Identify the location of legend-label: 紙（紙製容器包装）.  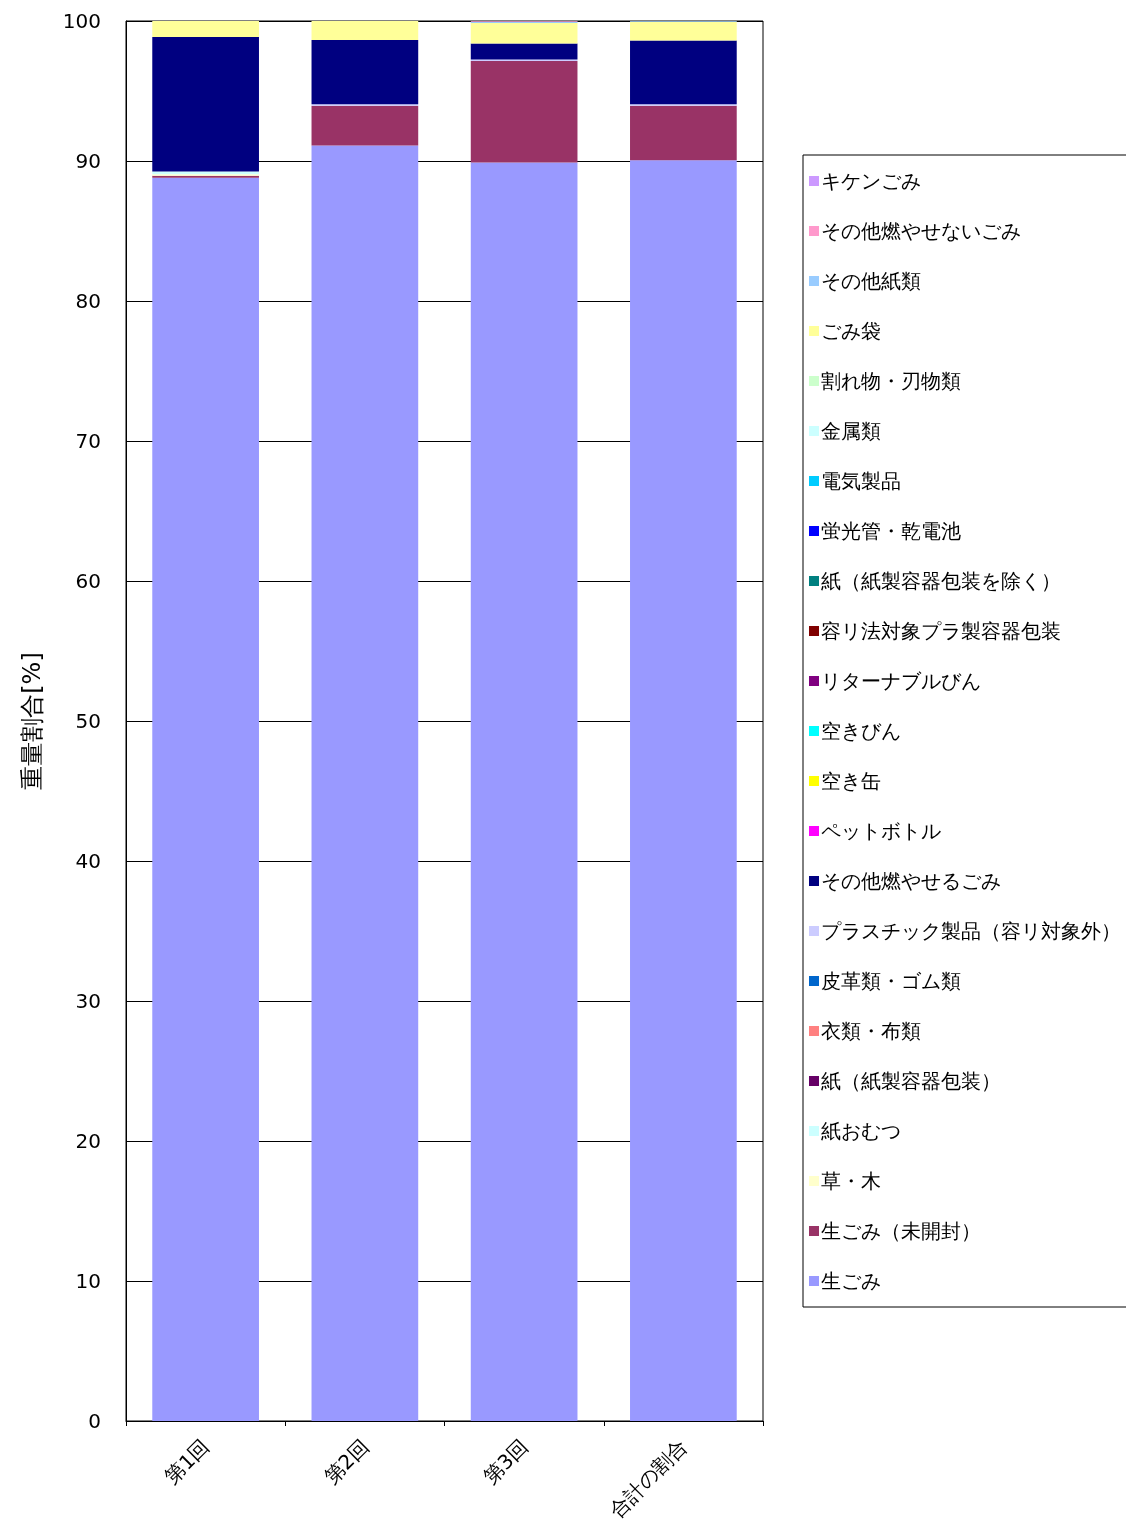
(911, 1081).